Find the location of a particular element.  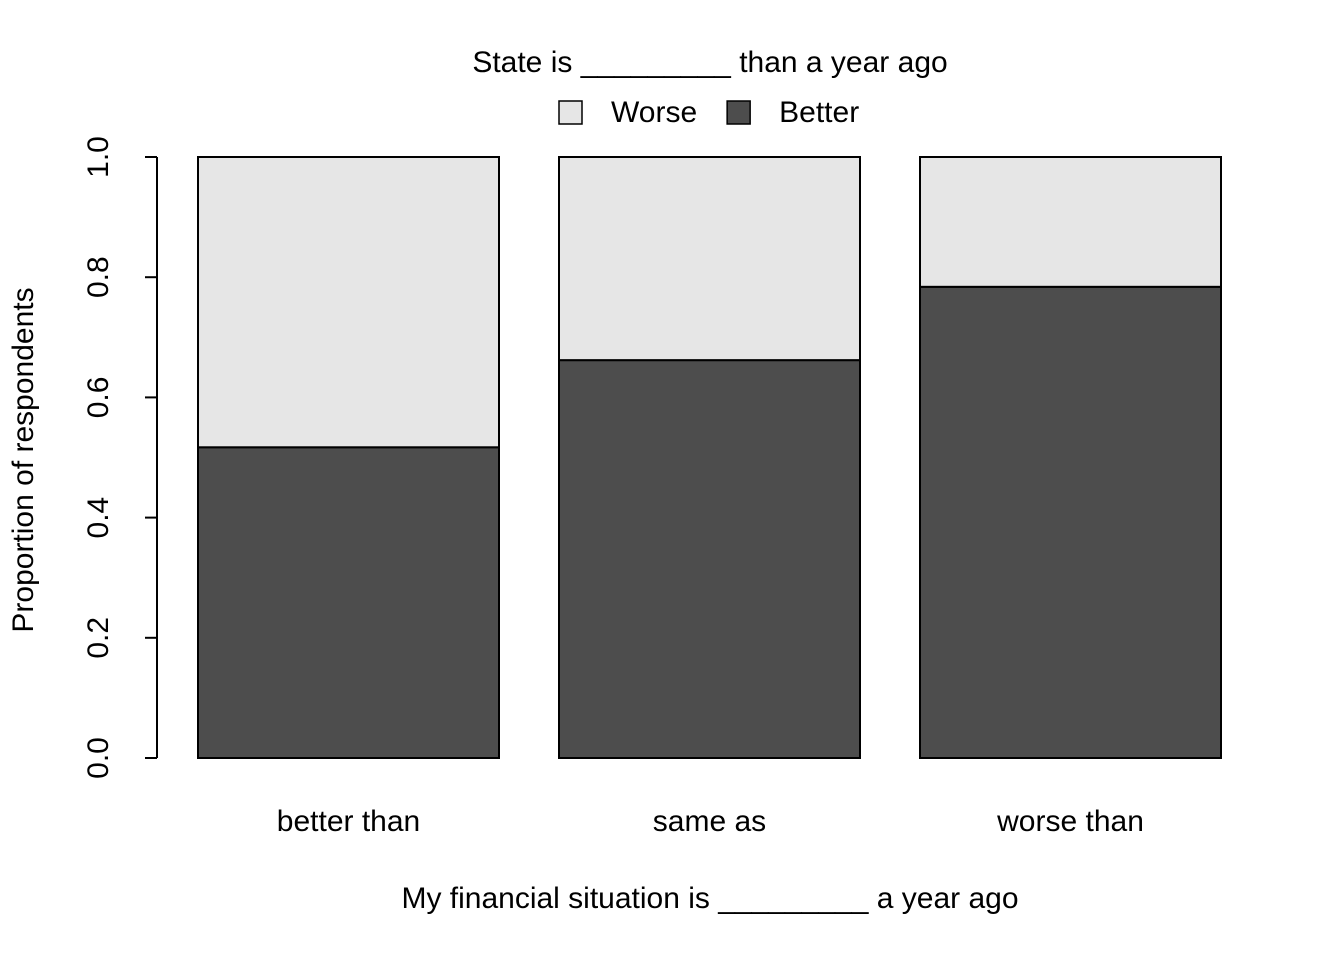

y-tick-label: 1.0 is located at coordinates (98, 157).